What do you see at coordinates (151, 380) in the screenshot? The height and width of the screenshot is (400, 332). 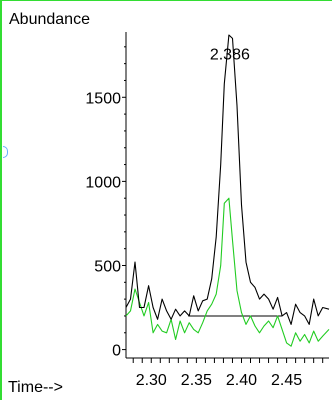 I see `x-tick-label: 2.30` at bounding box center [151, 380].